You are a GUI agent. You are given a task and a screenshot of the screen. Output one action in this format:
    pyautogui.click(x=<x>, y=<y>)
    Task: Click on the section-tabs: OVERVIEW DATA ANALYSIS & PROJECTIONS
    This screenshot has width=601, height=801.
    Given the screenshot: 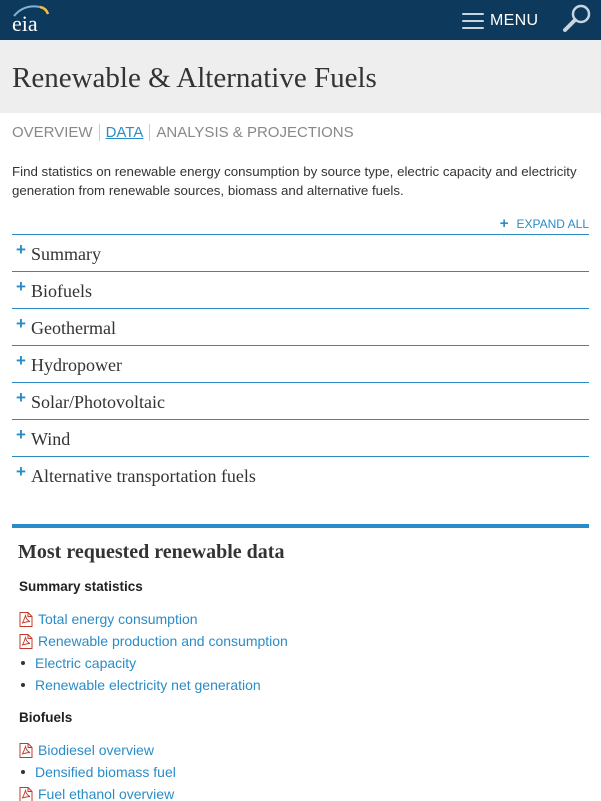 What is the action you would take?
    pyautogui.click(x=183, y=132)
    